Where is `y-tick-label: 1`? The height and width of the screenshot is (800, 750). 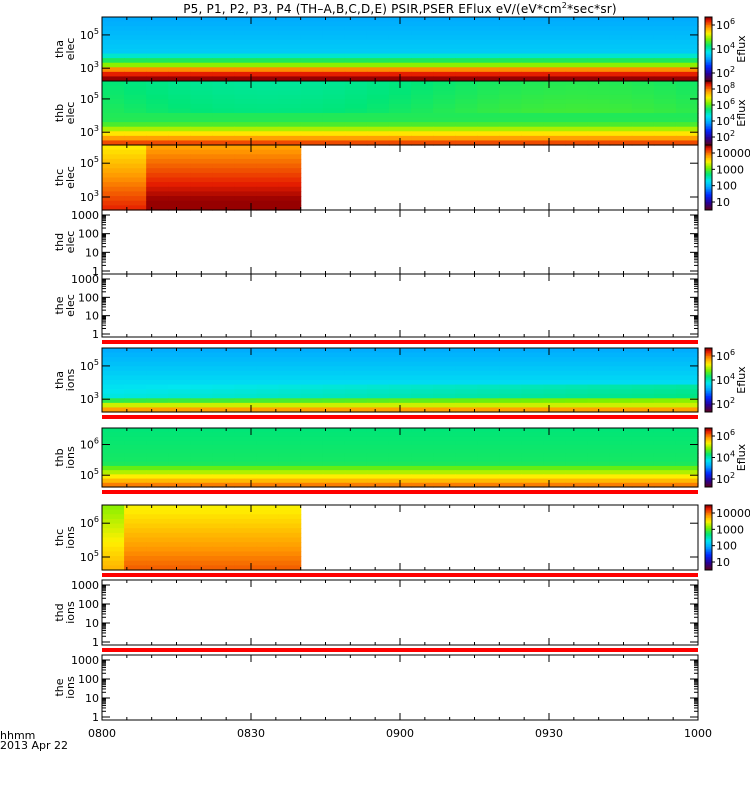
y-tick-label: 1 is located at coordinates (95, 271).